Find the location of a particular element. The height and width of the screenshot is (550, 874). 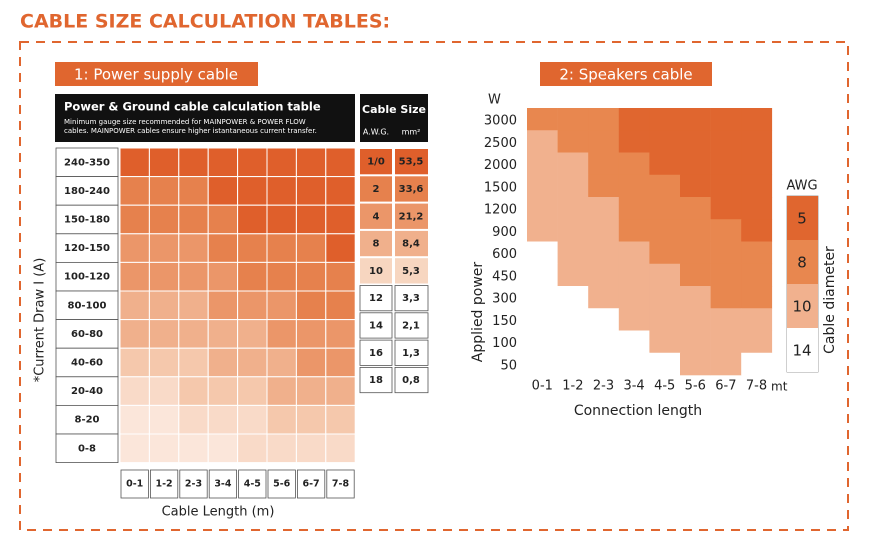

row-label: 240-350 is located at coordinates (87, 162).